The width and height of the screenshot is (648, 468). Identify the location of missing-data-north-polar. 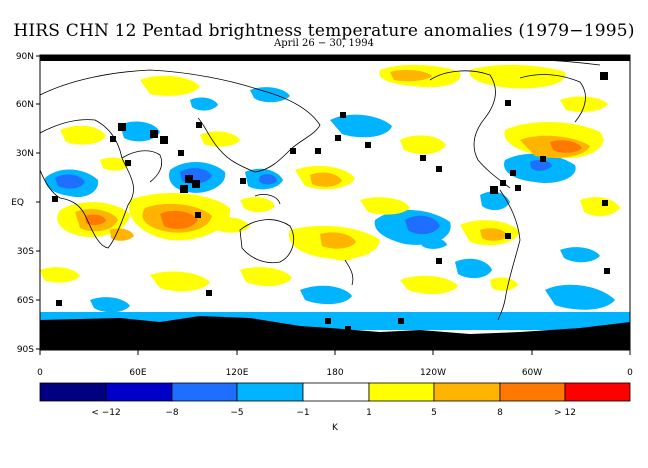
(335, 58).